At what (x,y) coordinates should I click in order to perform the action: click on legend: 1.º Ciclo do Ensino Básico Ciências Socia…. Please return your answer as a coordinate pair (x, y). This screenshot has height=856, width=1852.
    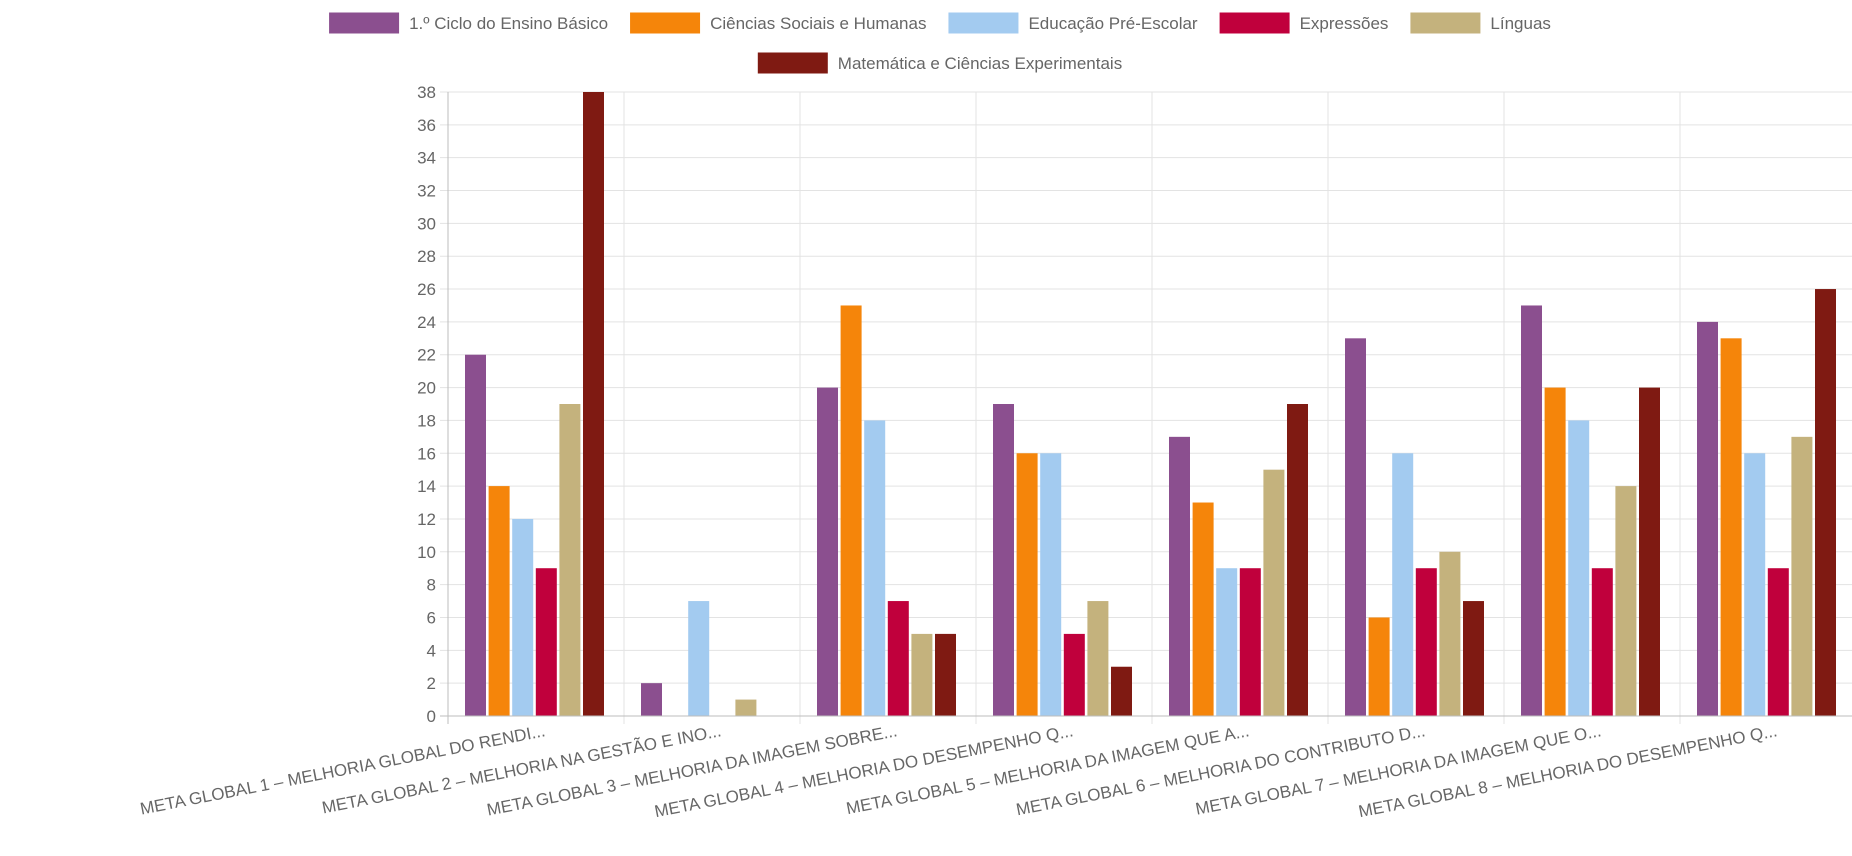
    Looking at the image, I should click on (940, 43).